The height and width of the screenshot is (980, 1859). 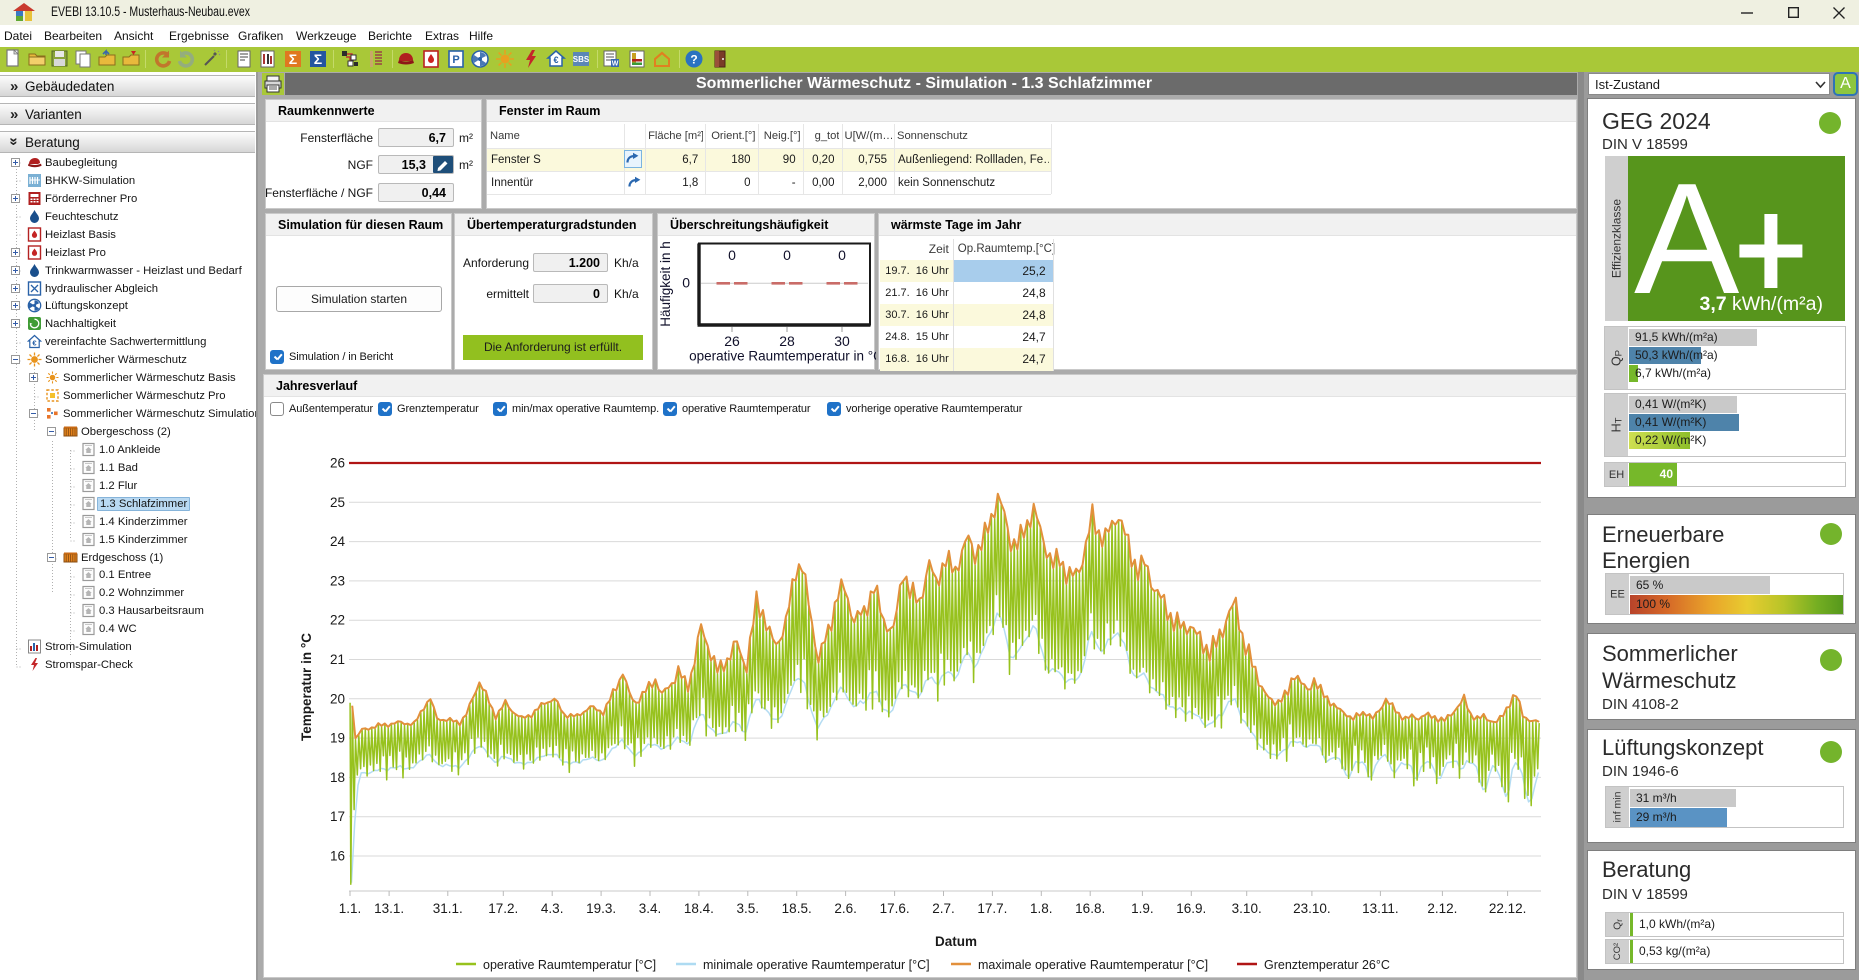 What do you see at coordinates (1618, 806) in the screenshot?
I see `svg-text: inf min` at bounding box center [1618, 806].